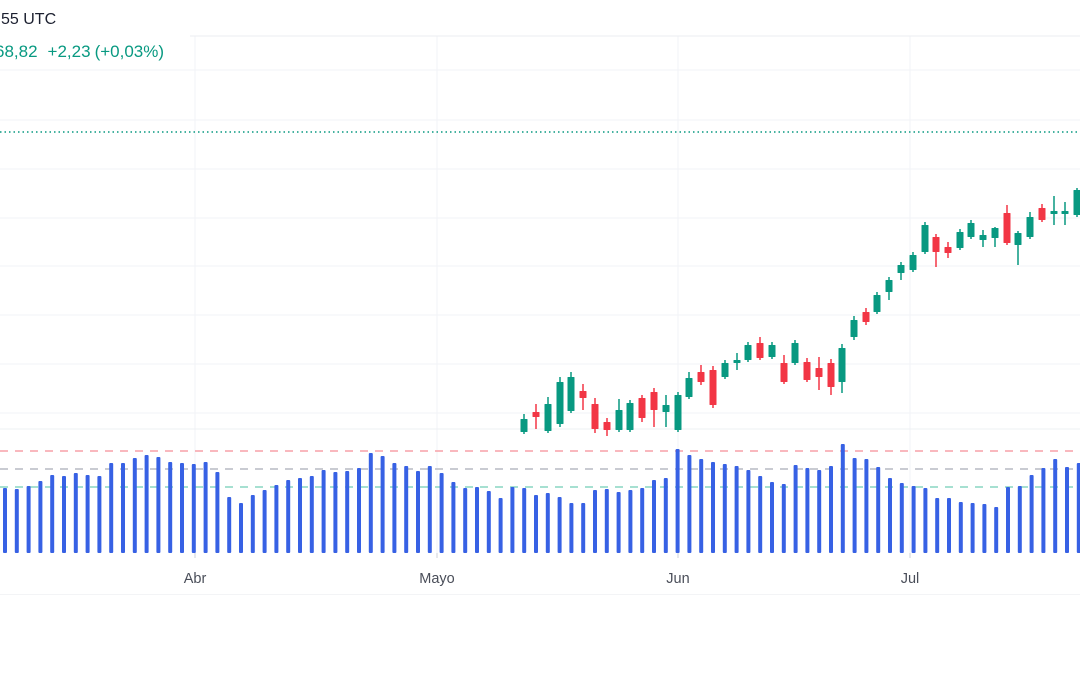 Image resolution: width=1080 pixels, height=675 pixels. What do you see at coordinates (677, 579) in the screenshot?
I see `x-axis-label-jun: Jun` at bounding box center [677, 579].